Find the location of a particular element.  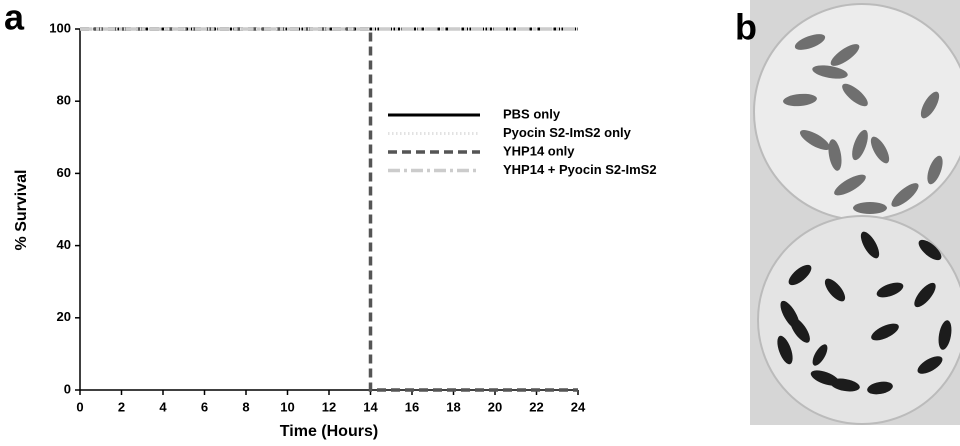

x-tick-label: 12 is located at coordinates (329, 406).